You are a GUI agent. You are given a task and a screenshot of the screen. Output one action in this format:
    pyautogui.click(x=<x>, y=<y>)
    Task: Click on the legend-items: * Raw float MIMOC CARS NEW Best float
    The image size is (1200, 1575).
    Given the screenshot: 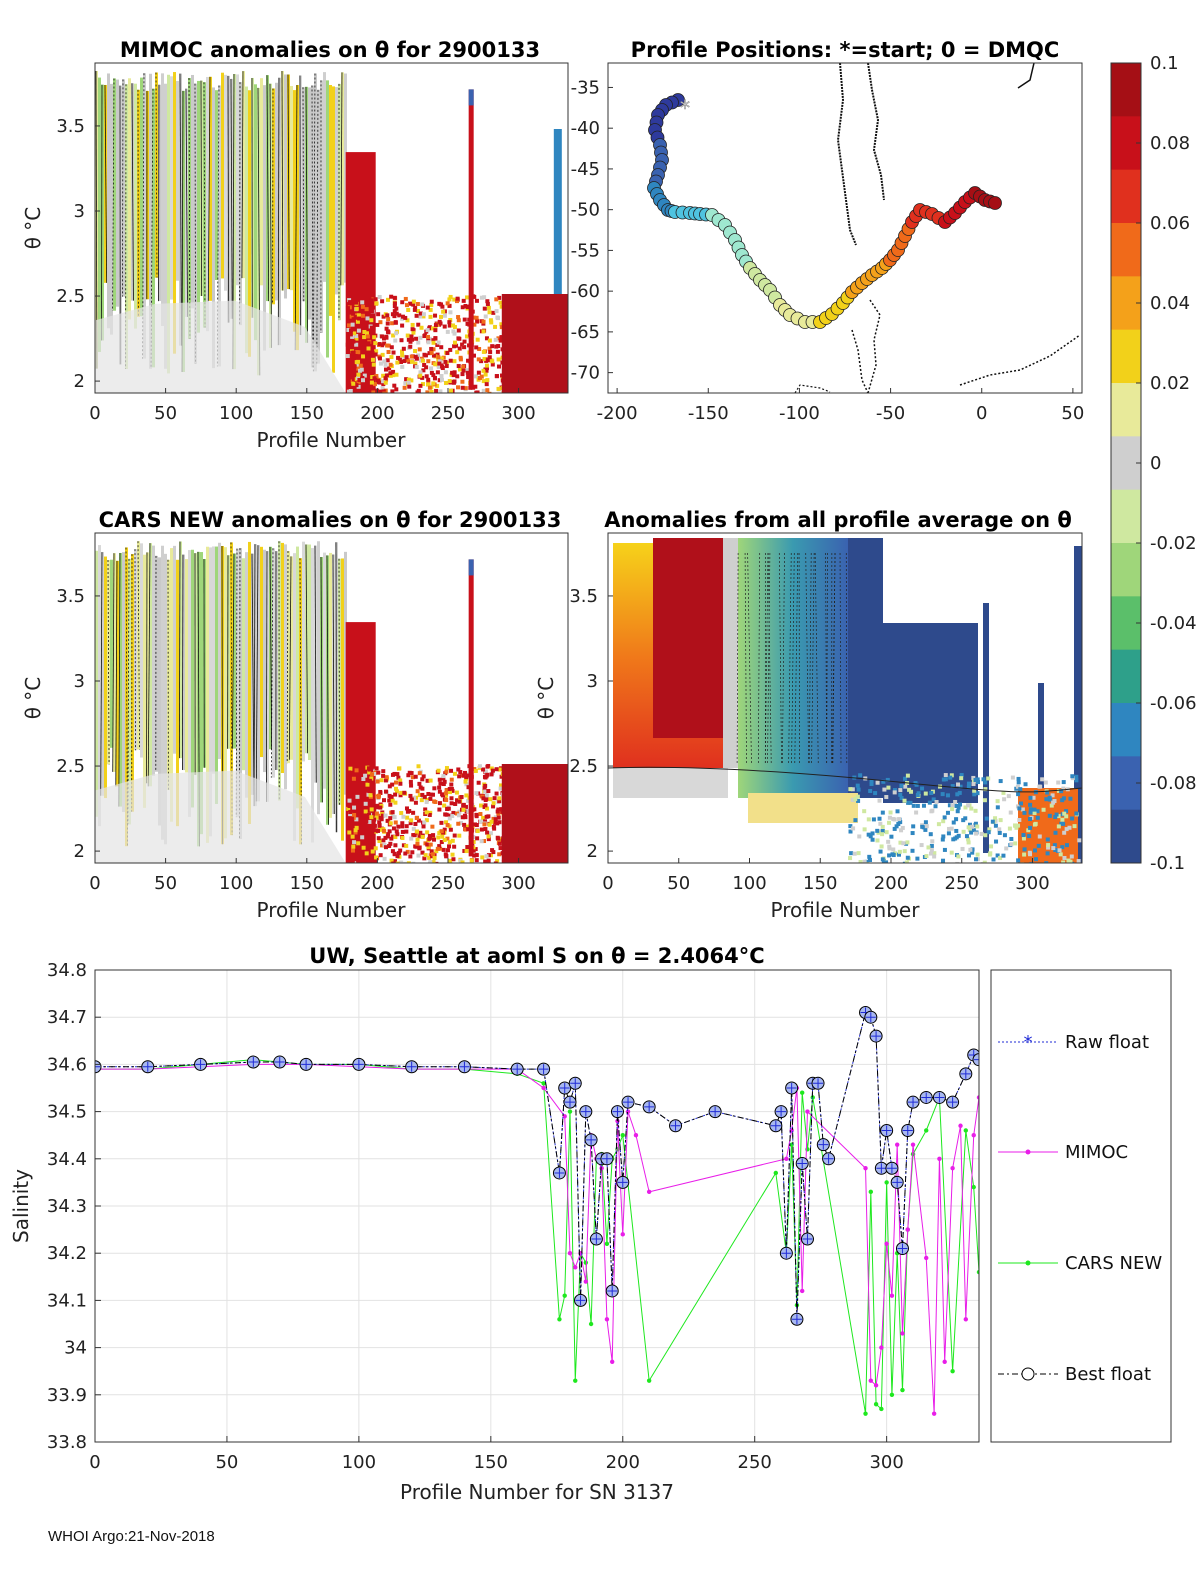 What is the action you would take?
    pyautogui.click(x=1080, y=1208)
    